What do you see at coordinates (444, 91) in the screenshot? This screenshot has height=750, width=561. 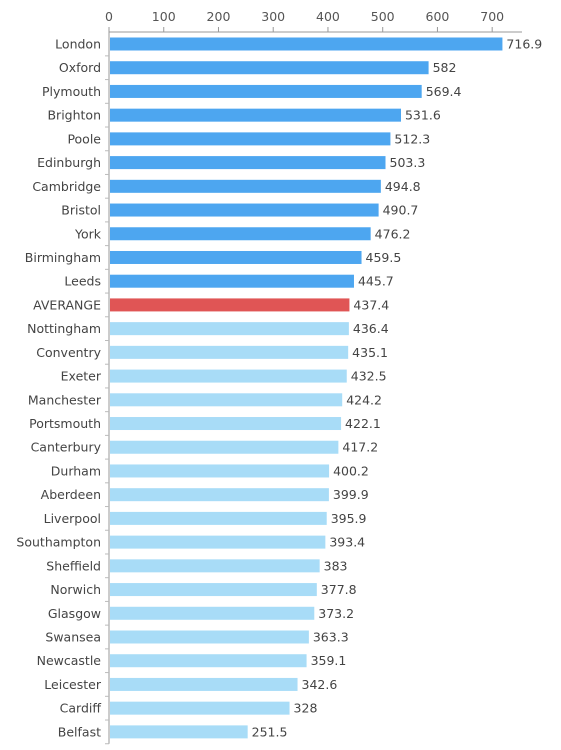 I see `value-label: 569.4` at bounding box center [444, 91].